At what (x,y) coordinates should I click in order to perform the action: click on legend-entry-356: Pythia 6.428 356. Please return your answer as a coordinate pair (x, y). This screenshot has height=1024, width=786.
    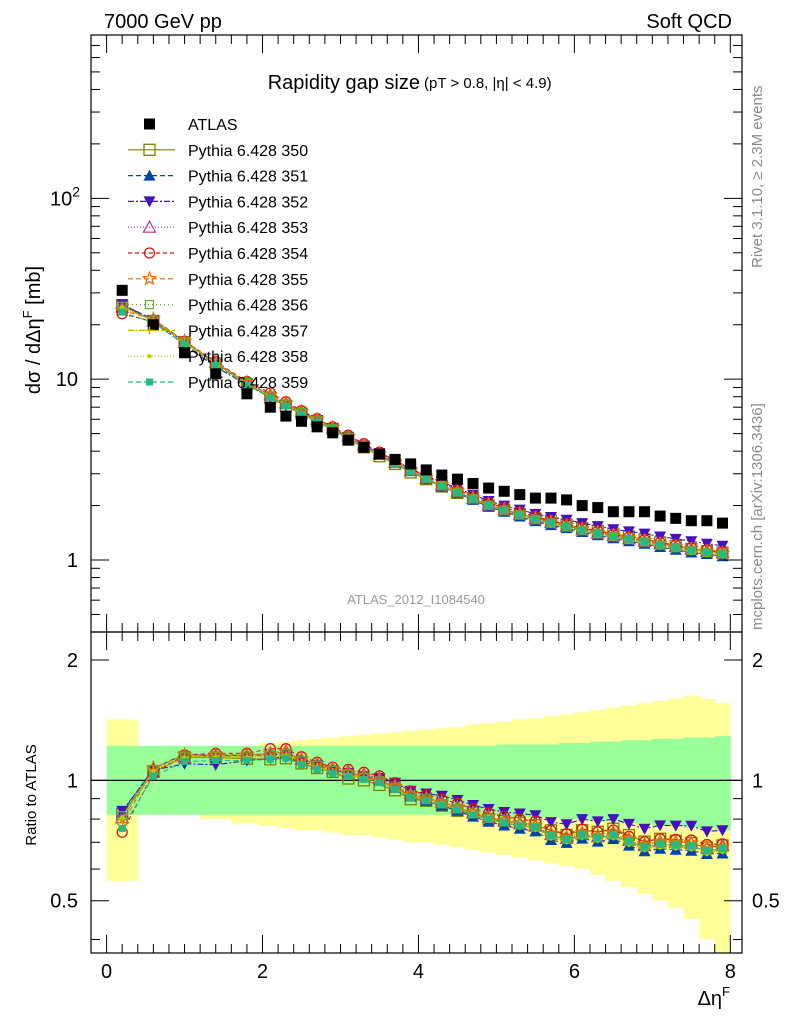
    Looking at the image, I should click on (218, 306).